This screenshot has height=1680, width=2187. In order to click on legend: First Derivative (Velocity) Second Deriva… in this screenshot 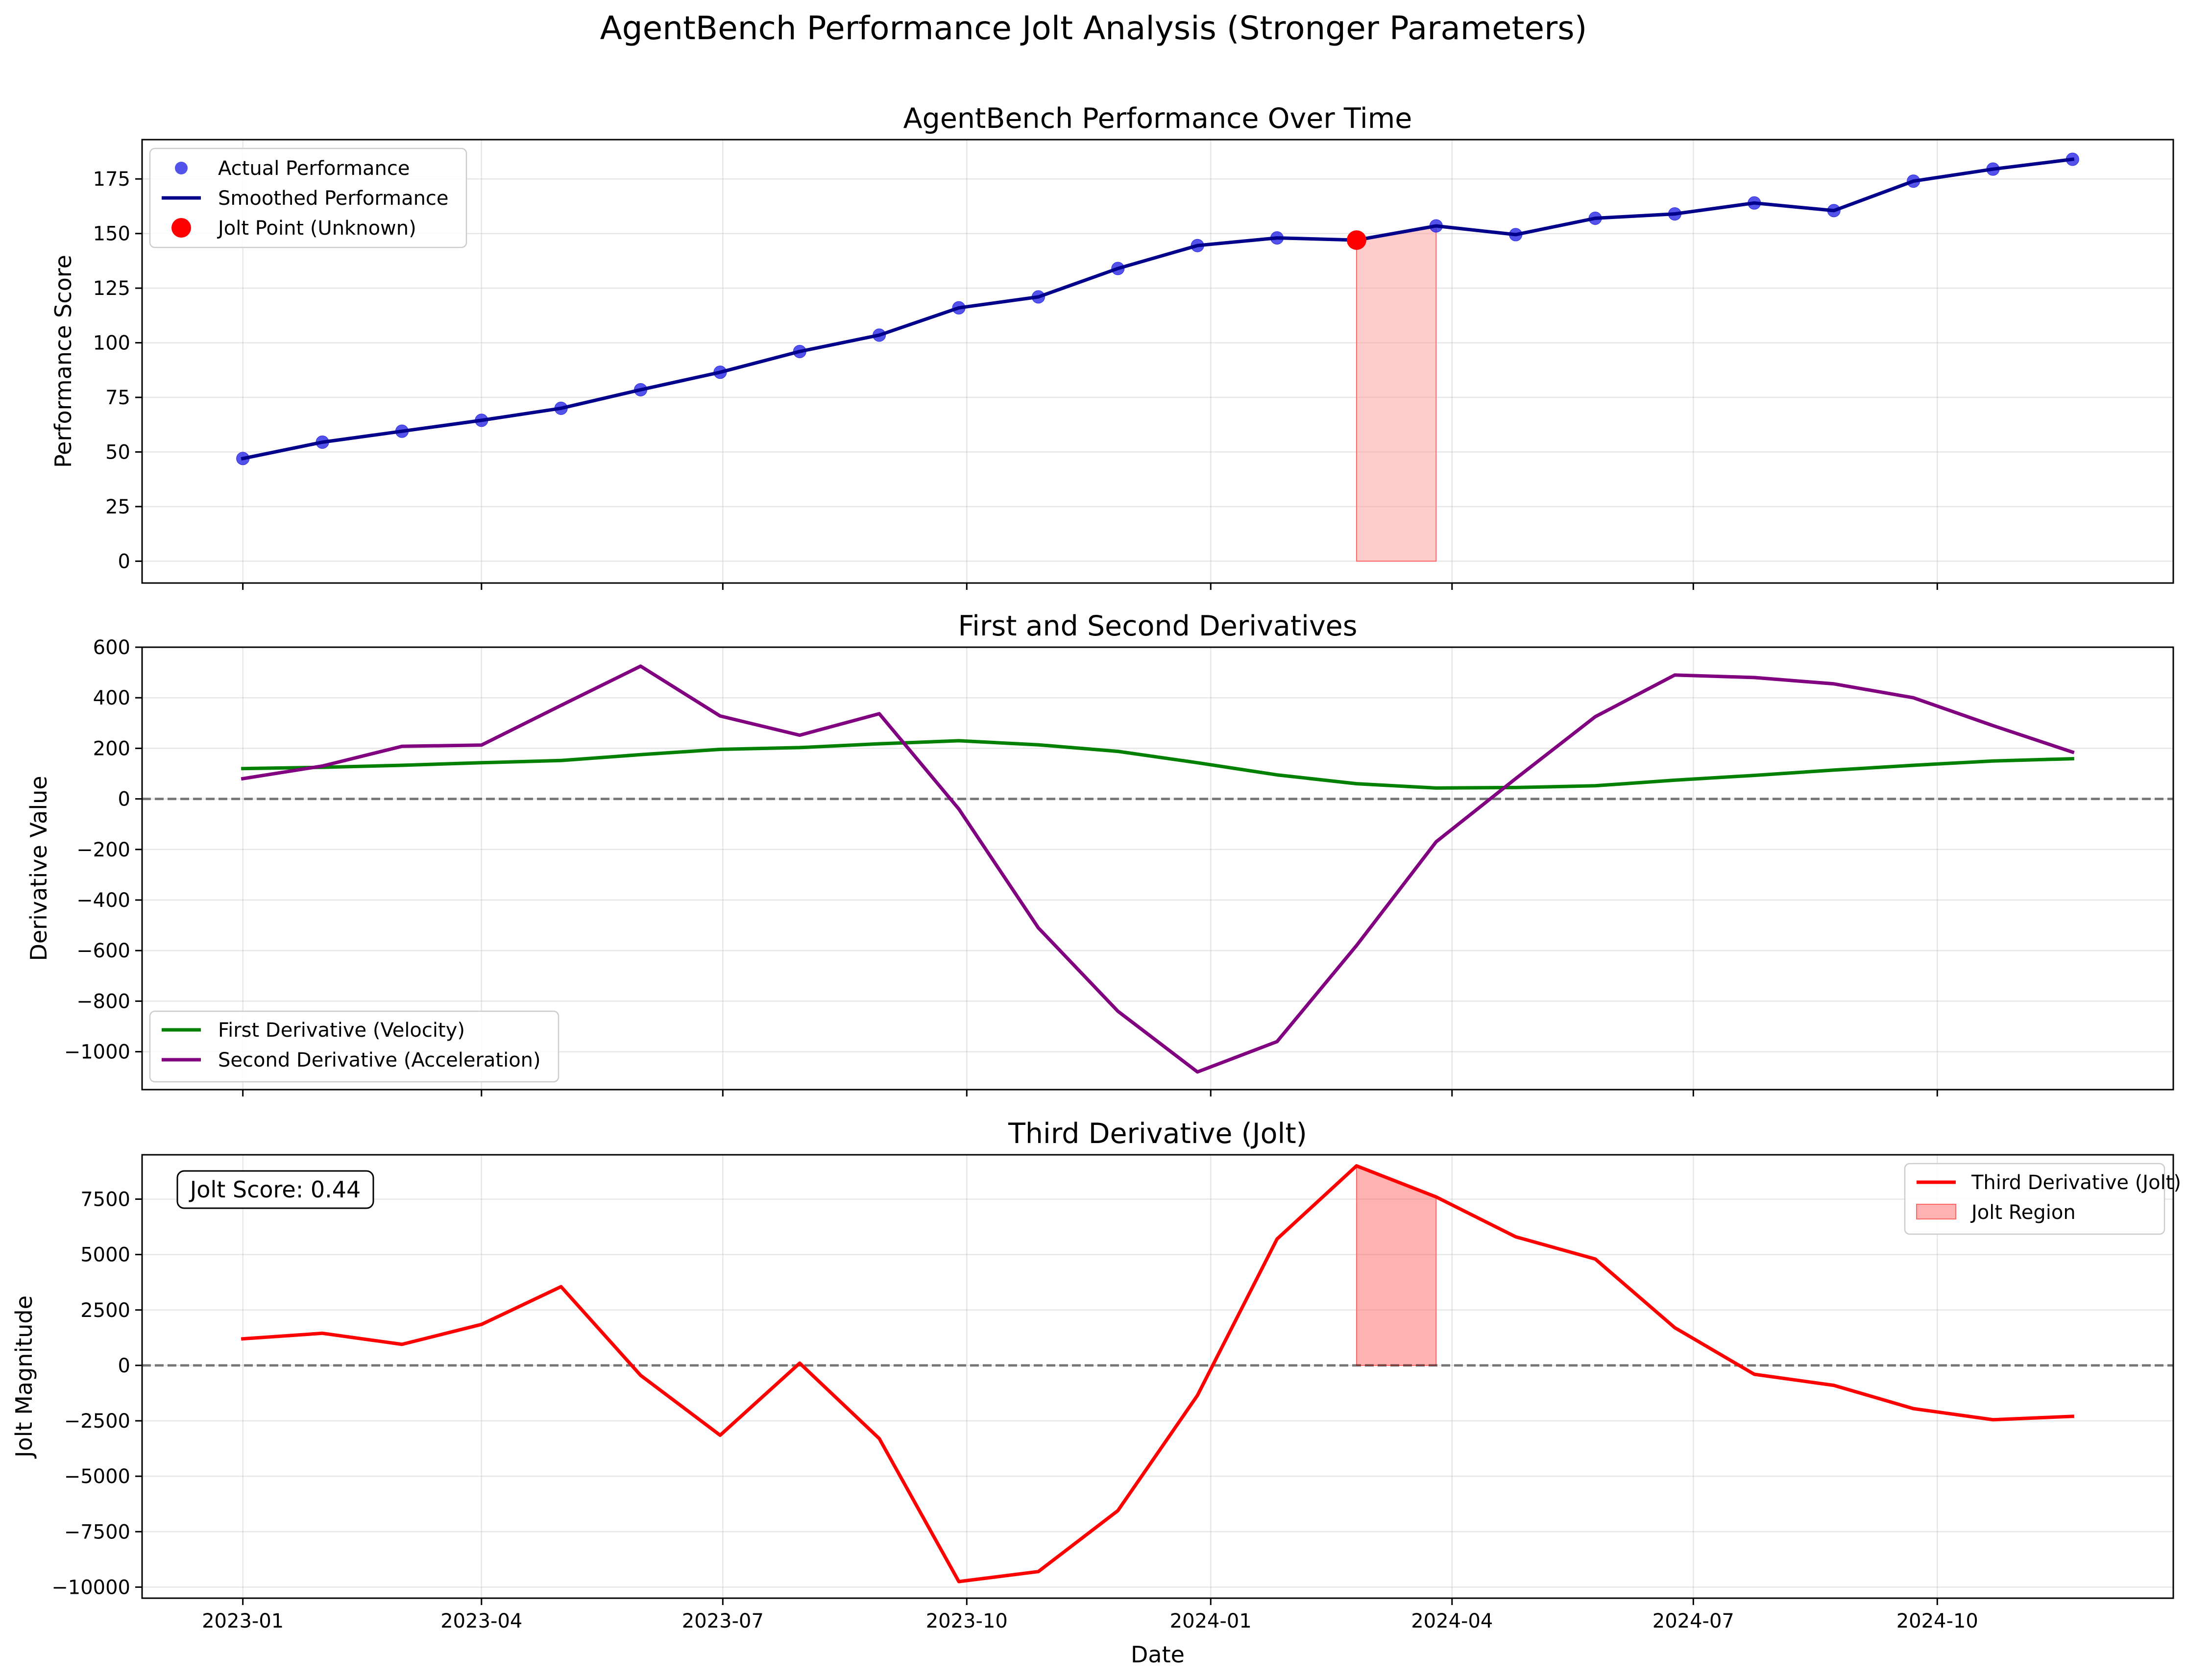, I will do `click(354, 1047)`.